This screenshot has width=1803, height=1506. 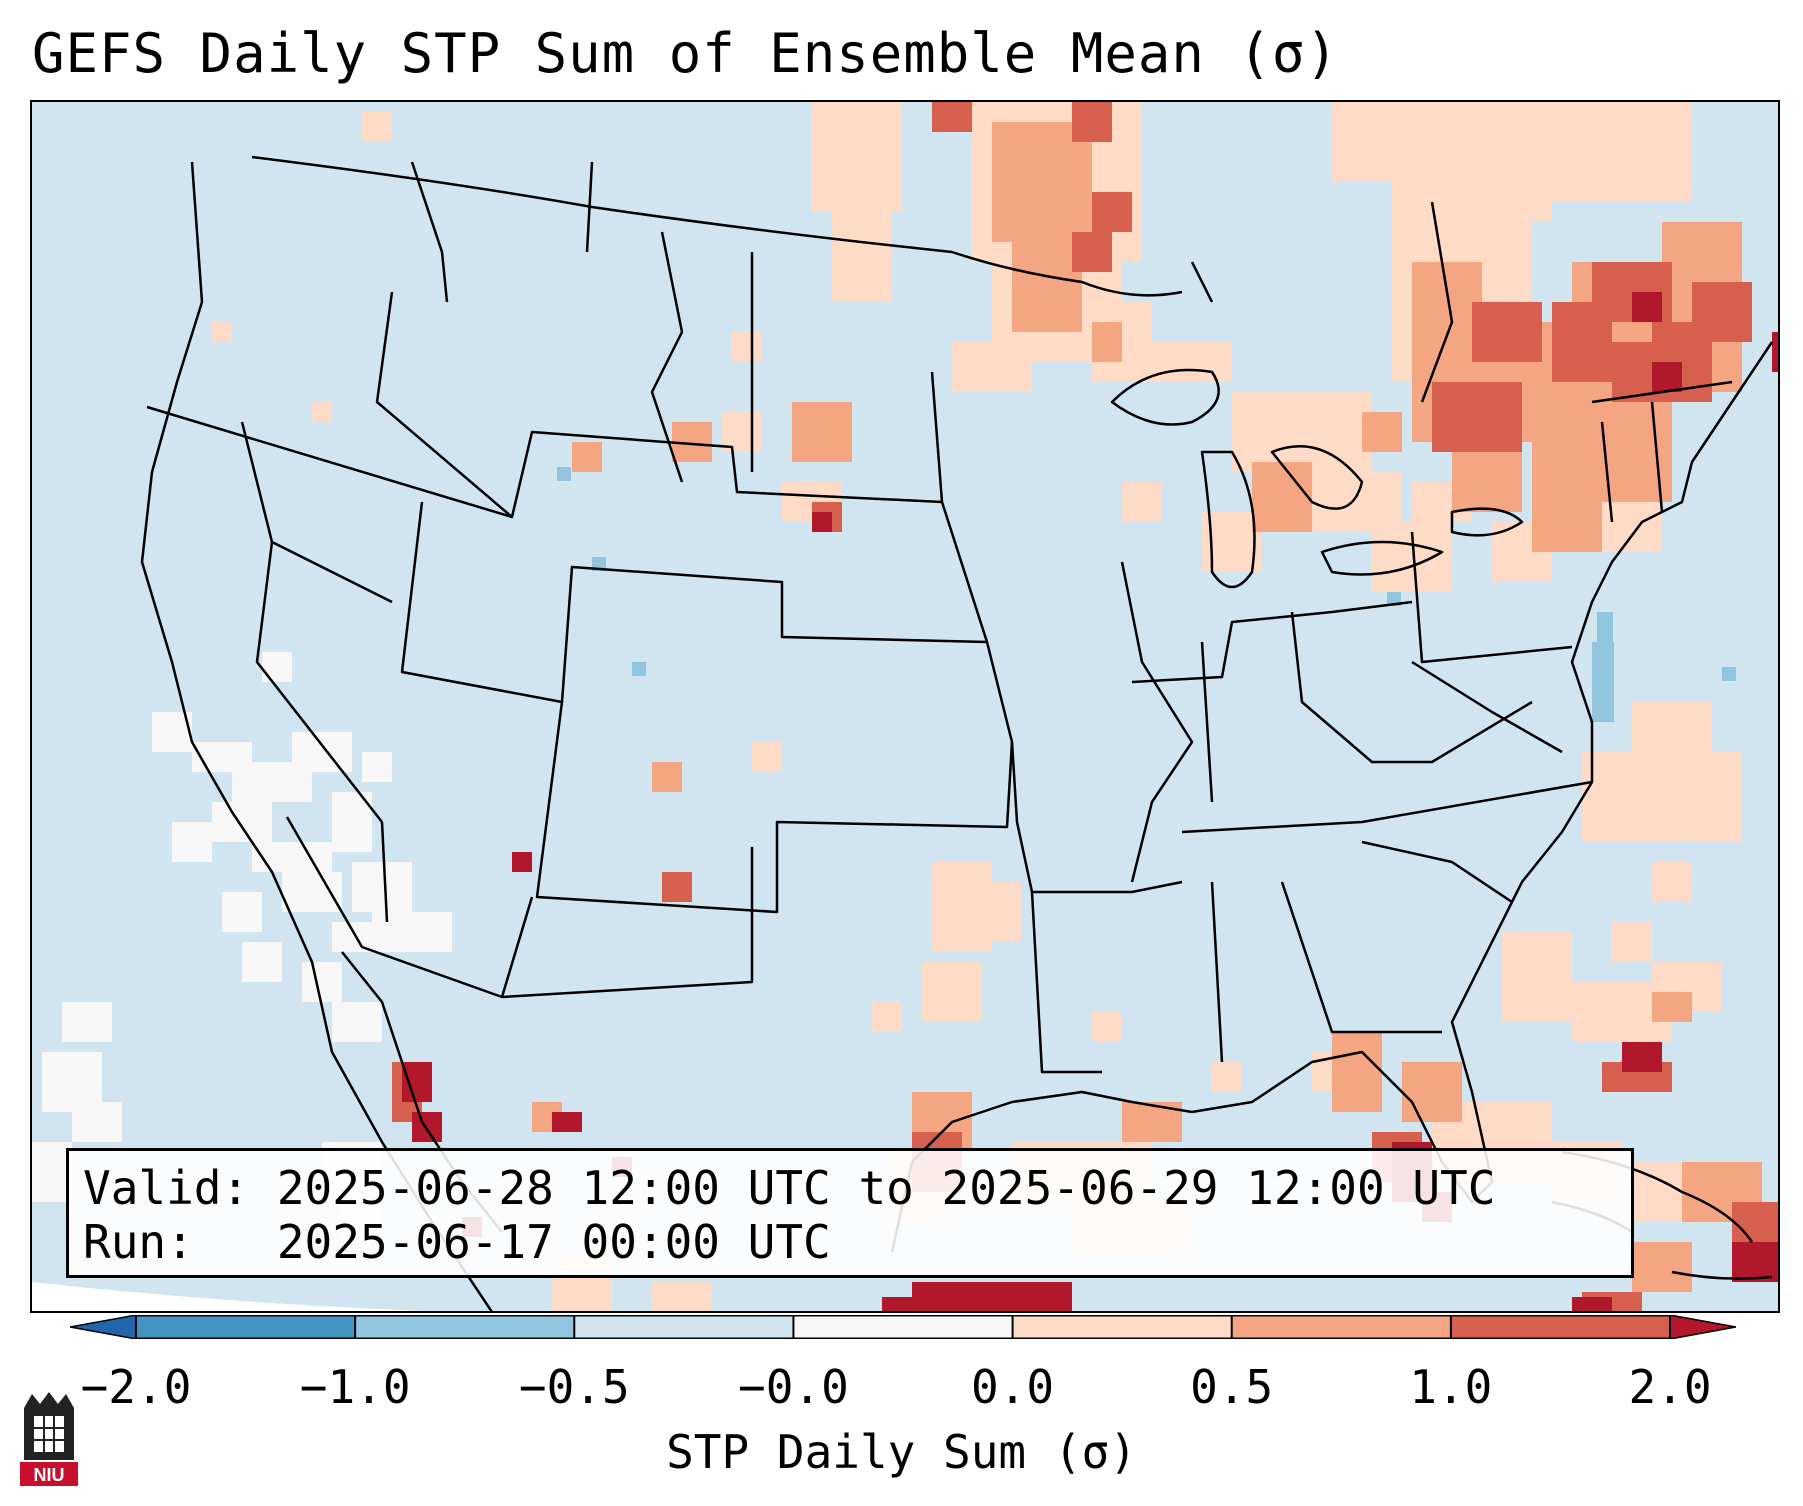 I want to click on colorbar-tick-label: −2.0, so click(x=136, y=1387).